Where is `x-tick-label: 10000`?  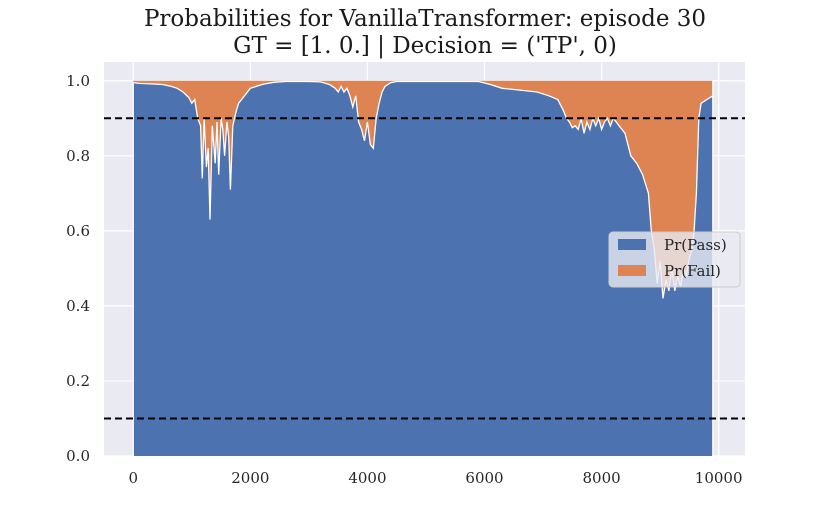
x-tick-label: 10000 is located at coordinates (719, 478).